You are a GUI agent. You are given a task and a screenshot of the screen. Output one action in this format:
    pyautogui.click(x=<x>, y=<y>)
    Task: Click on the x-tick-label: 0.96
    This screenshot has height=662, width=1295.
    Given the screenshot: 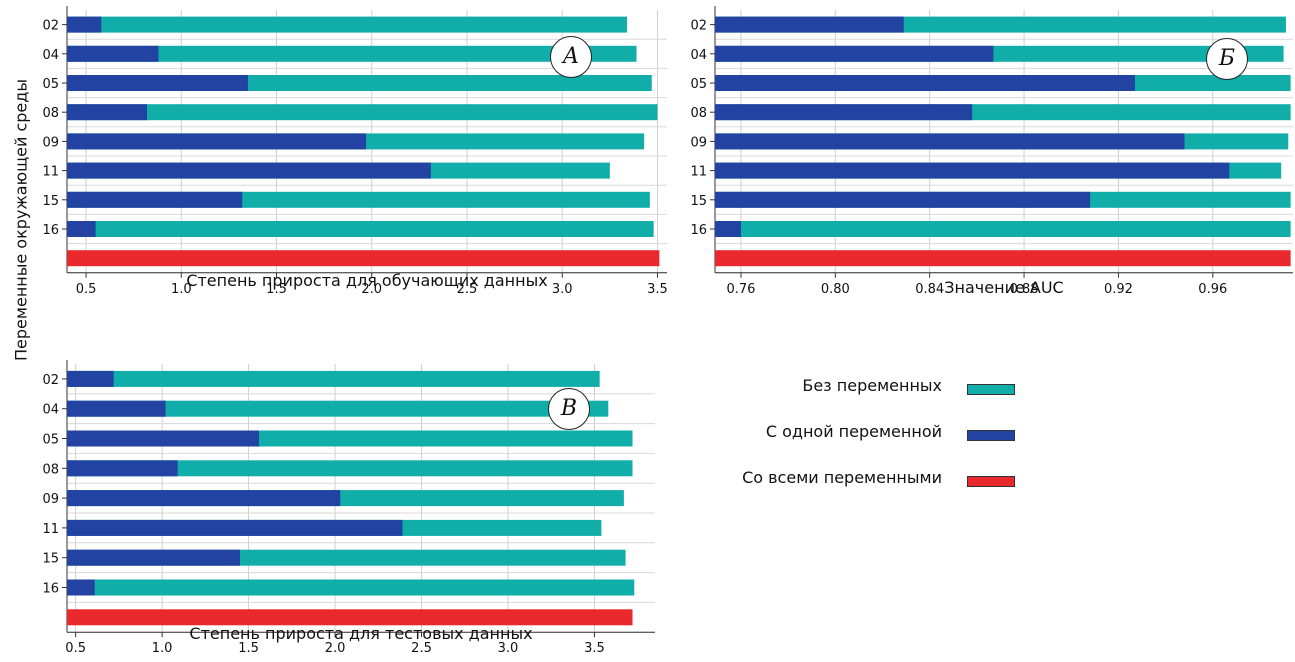 What is the action you would take?
    pyautogui.click(x=1212, y=289)
    